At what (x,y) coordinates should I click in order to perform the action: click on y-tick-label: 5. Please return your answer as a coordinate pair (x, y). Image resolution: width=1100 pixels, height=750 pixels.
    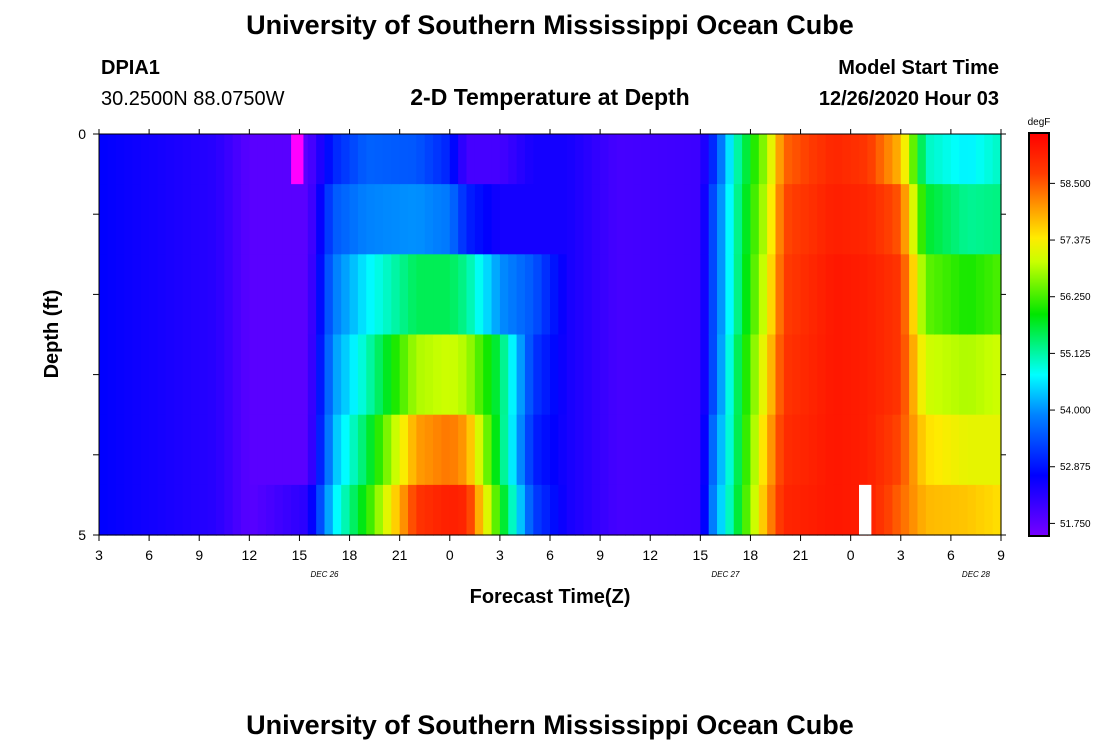
    Looking at the image, I should click on (82, 535).